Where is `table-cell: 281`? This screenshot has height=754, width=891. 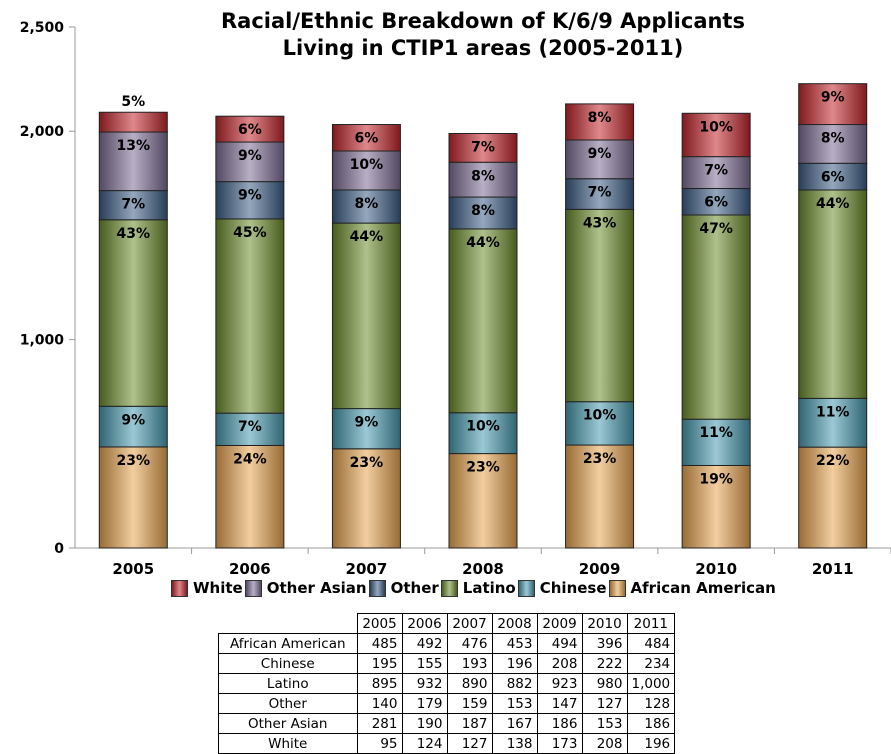
table-cell: 281 is located at coordinates (379, 723).